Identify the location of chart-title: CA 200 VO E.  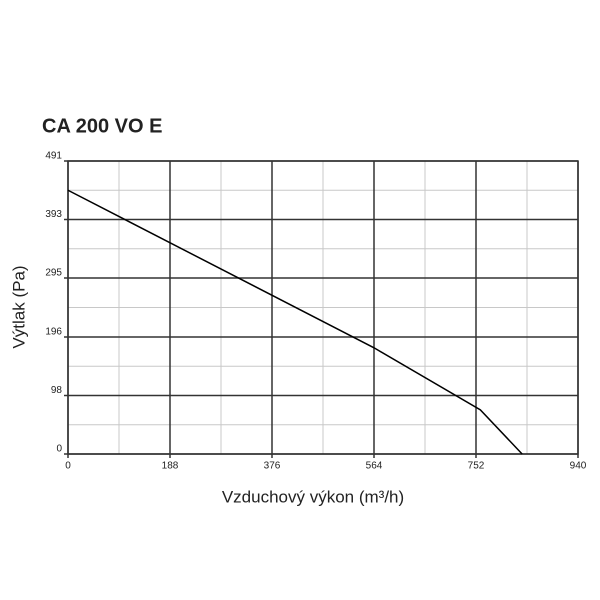
(102, 126).